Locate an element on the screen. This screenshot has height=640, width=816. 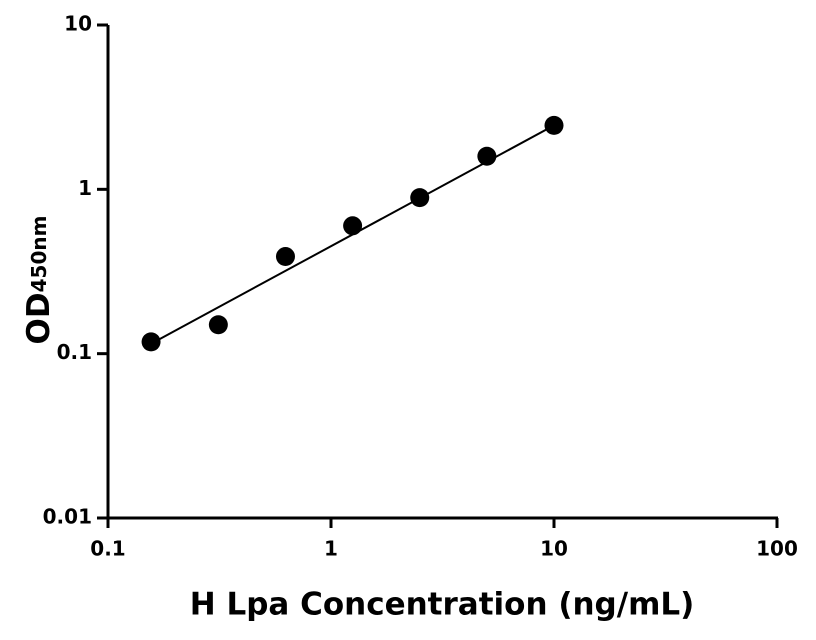
y-axis-label-main: OD is located at coordinates (39, 318).